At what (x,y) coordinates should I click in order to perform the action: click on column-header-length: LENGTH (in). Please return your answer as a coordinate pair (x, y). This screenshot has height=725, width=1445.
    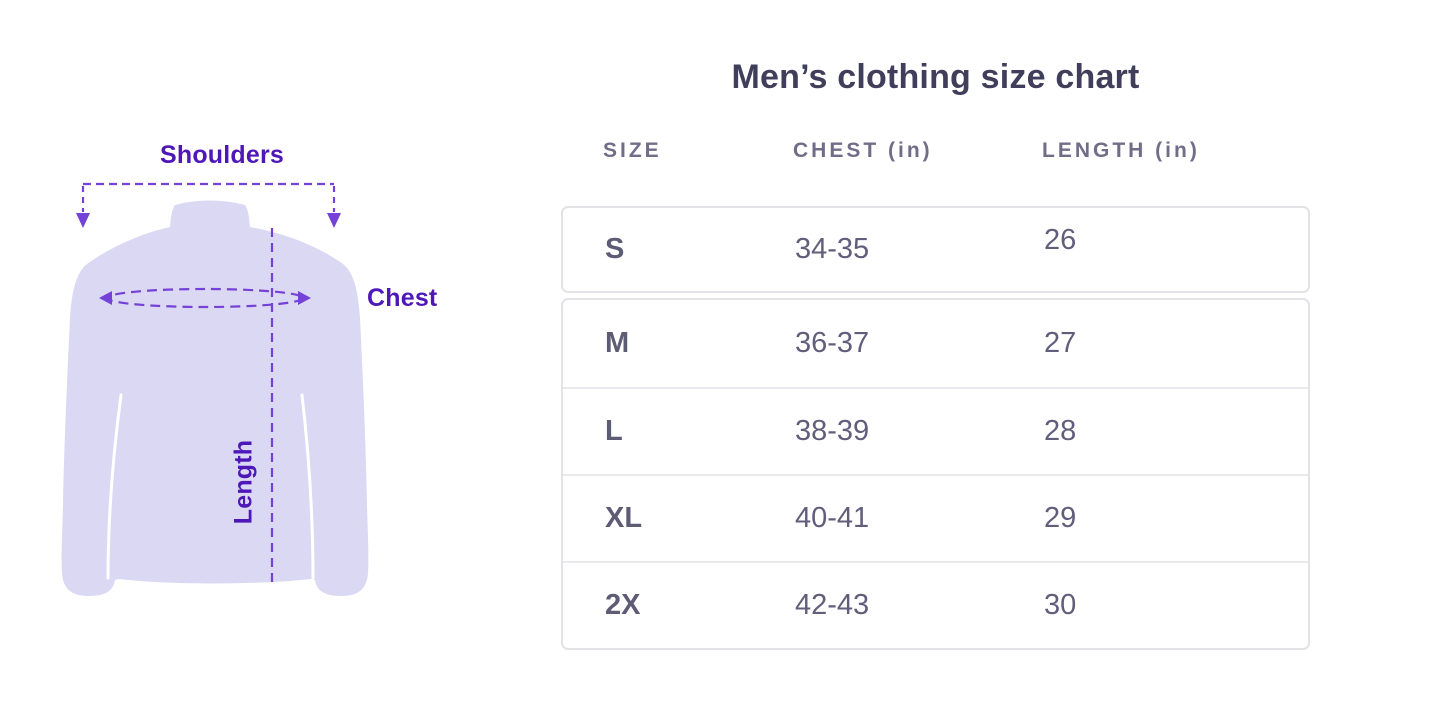
    Looking at the image, I should click on (1121, 150).